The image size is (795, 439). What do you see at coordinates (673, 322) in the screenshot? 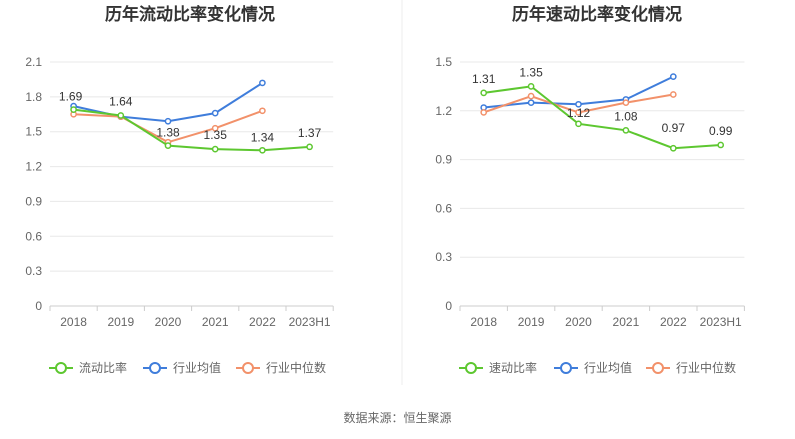
I see `chart2-x-tick-label: 2022` at bounding box center [673, 322].